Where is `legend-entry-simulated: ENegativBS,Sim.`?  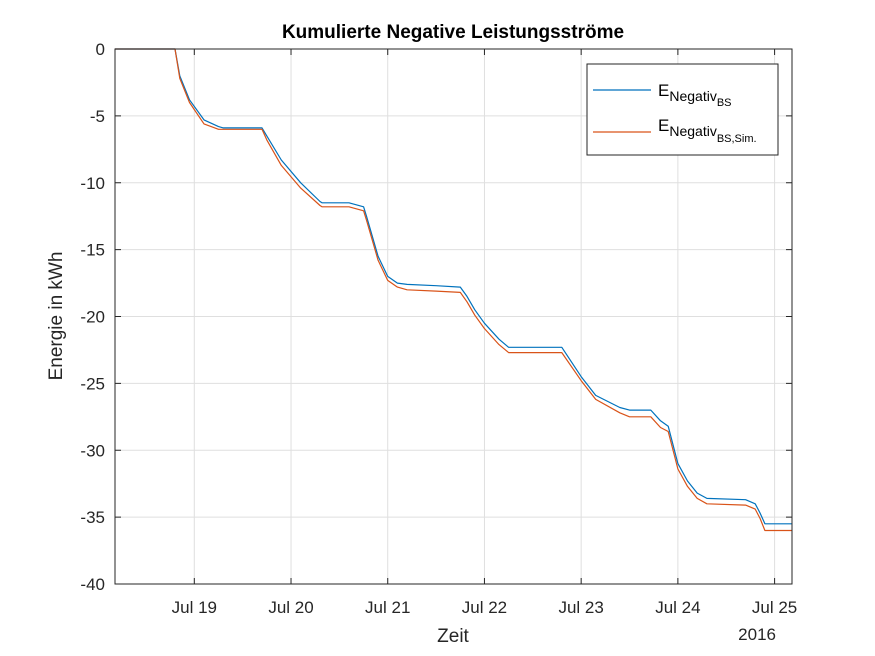
legend-entry-simulated: ENegativBS,Sim. is located at coordinates (707, 130).